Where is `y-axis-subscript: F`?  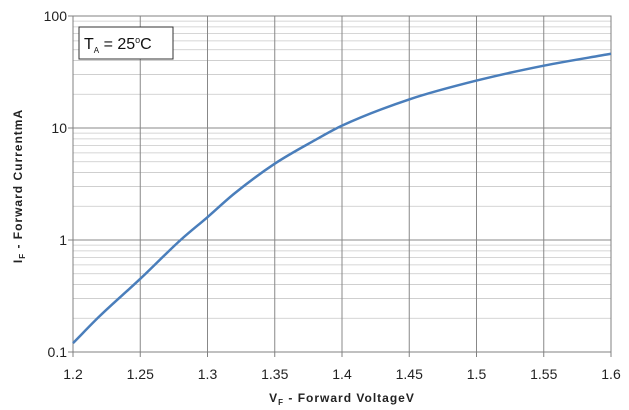
y-axis-subscript: F is located at coordinates (22, 256).